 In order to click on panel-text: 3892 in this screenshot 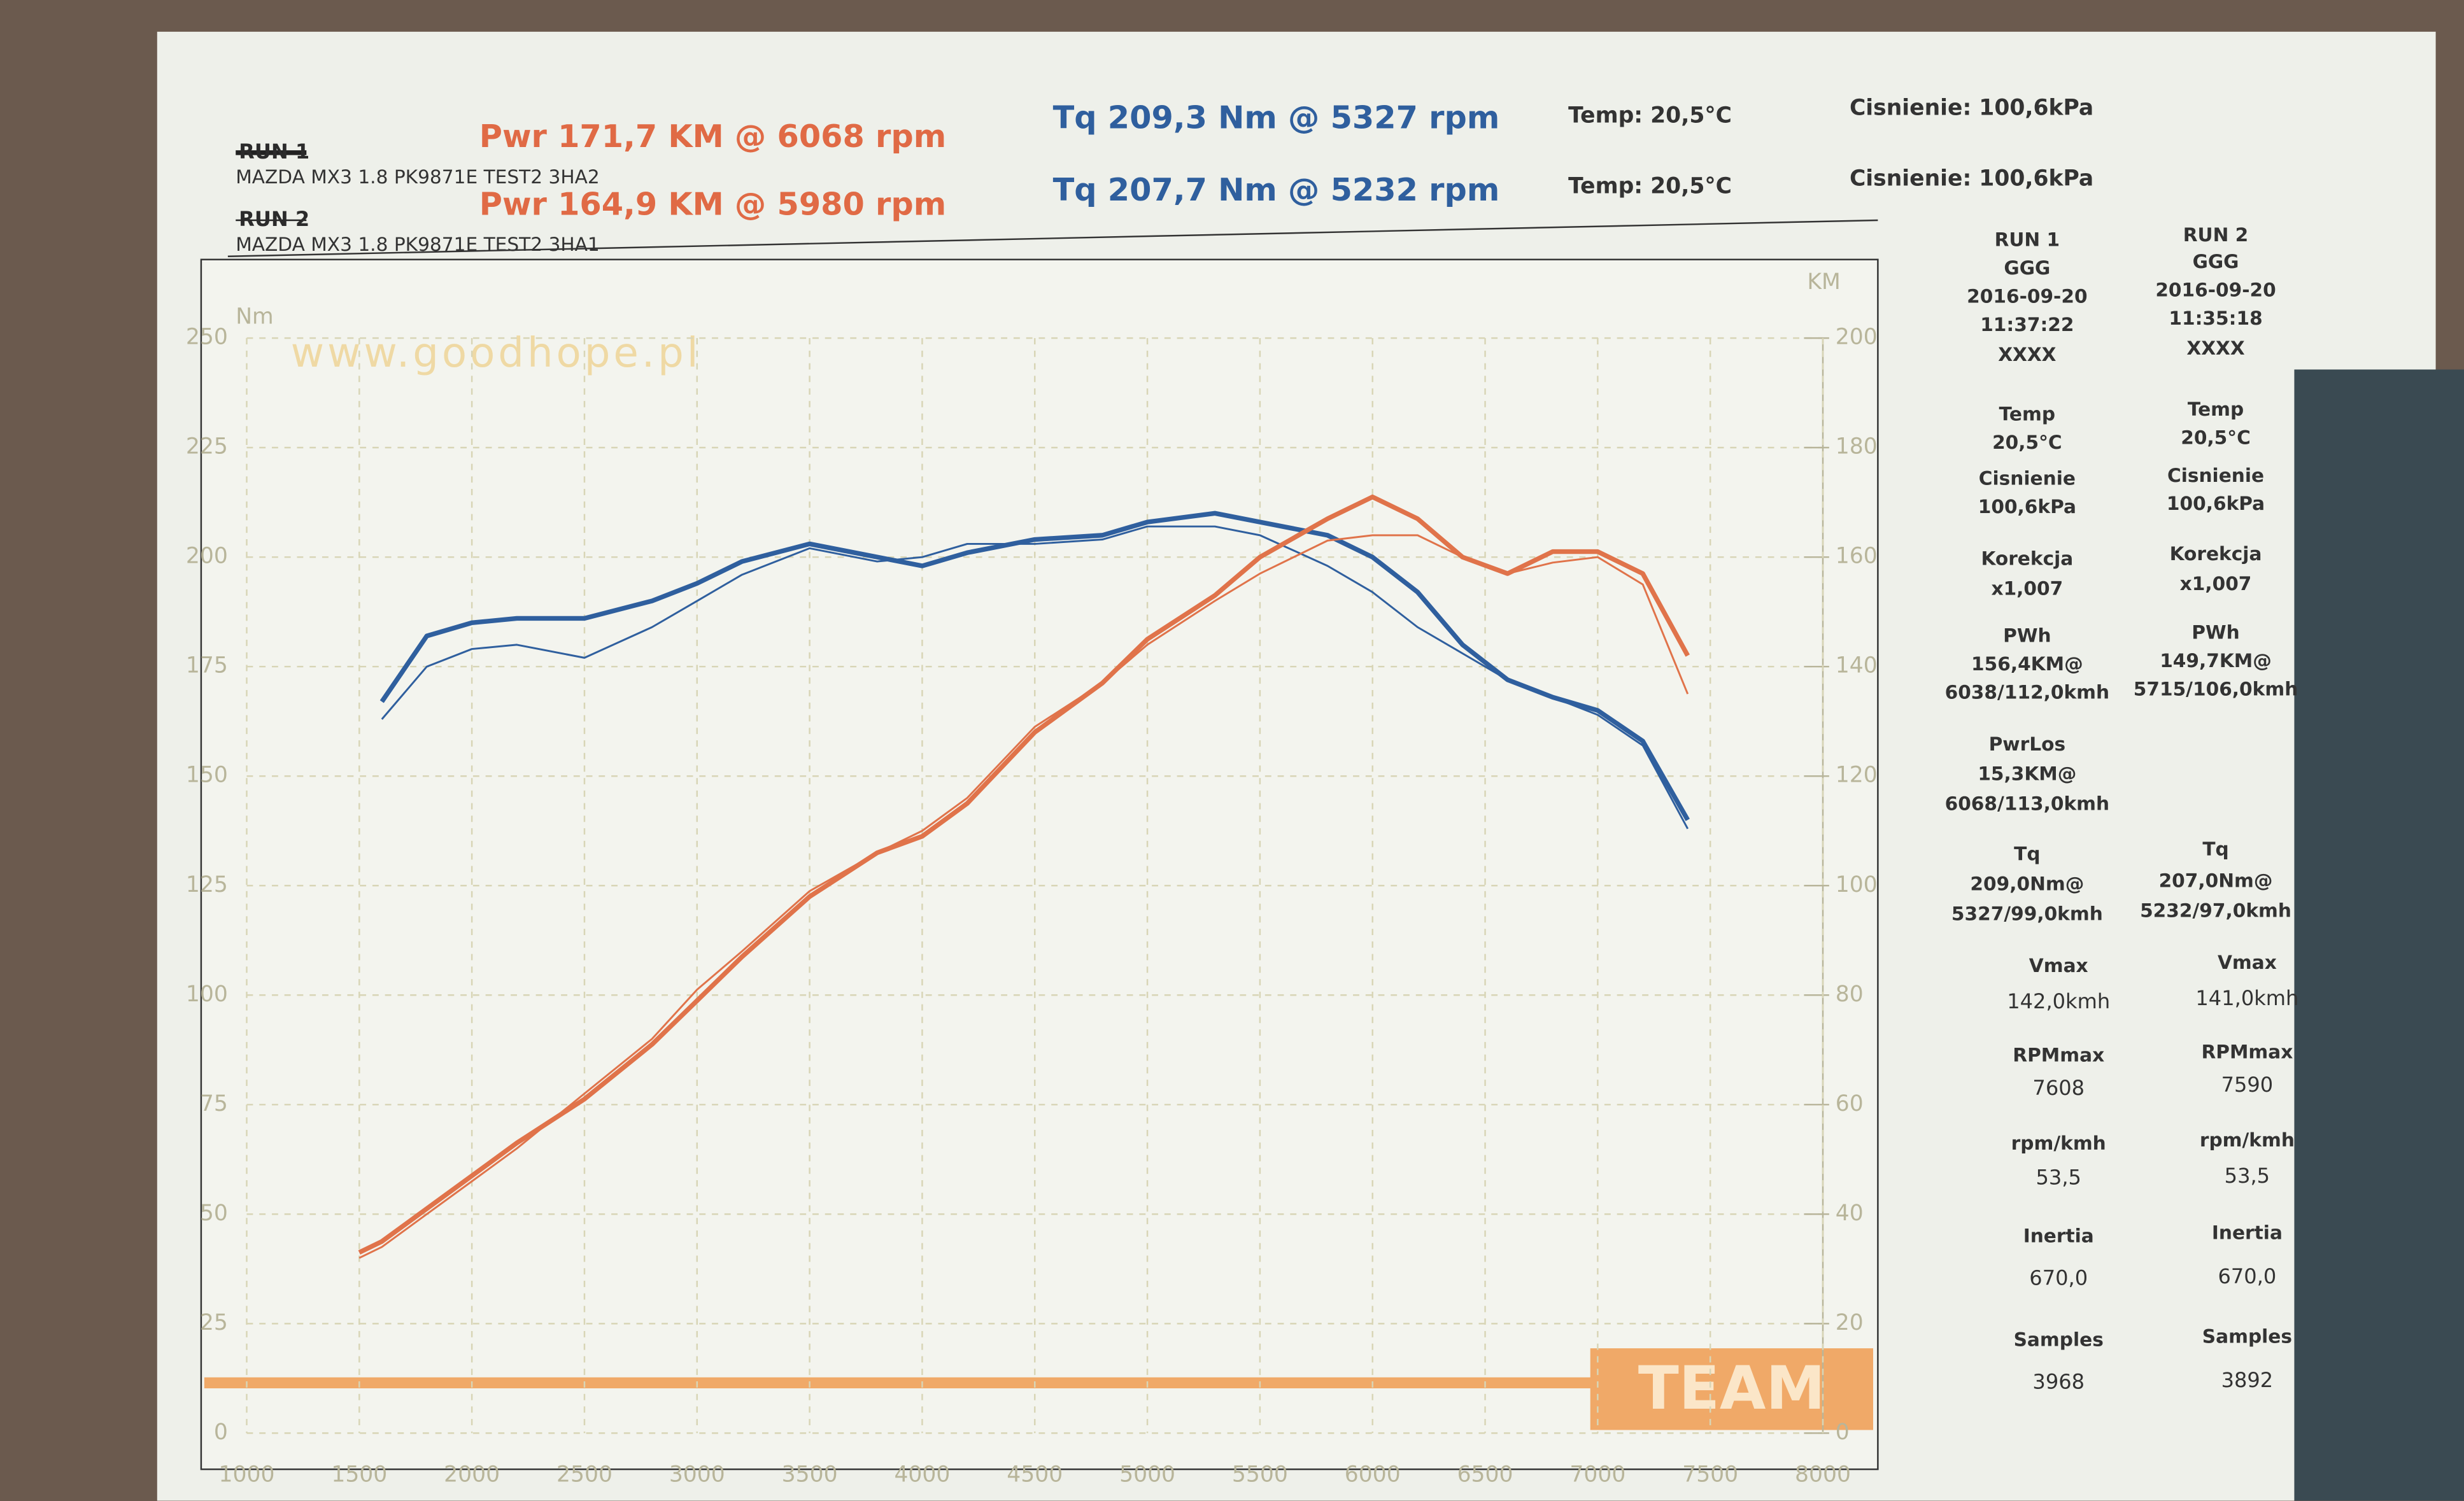, I will do `click(2247, 1380)`.